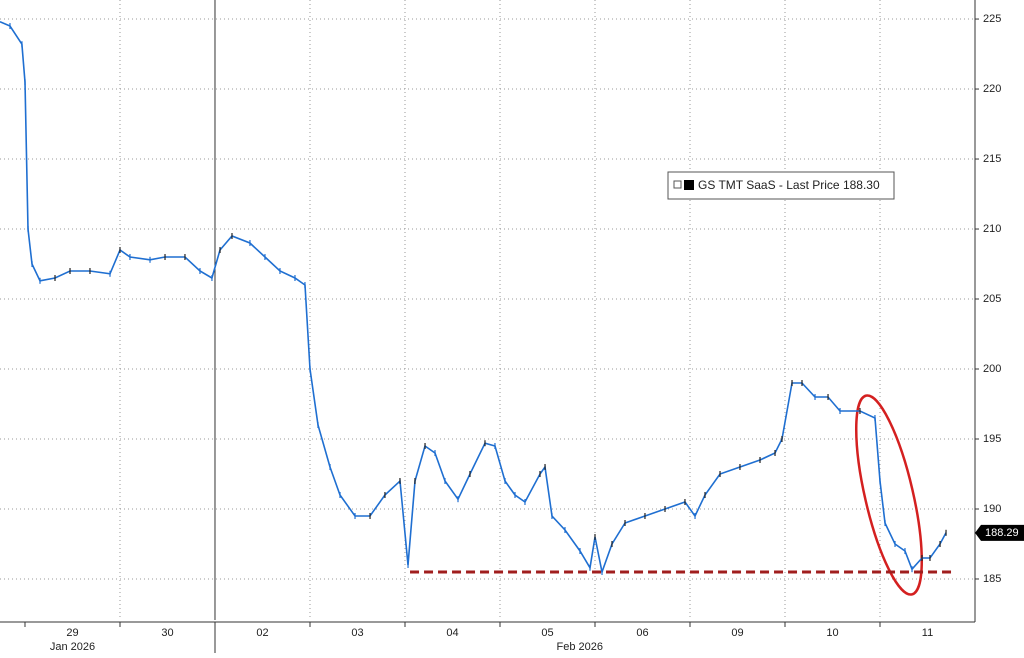 The width and height of the screenshot is (1024, 658). What do you see at coordinates (992, 159) in the screenshot?
I see `y-tick-label: 215` at bounding box center [992, 159].